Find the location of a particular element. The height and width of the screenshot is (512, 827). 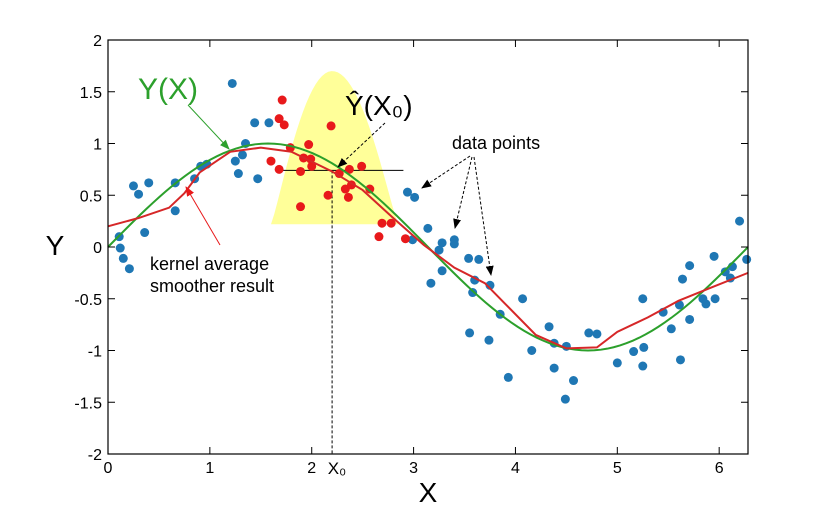

x-tick-label: 5 is located at coordinates (617, 468).